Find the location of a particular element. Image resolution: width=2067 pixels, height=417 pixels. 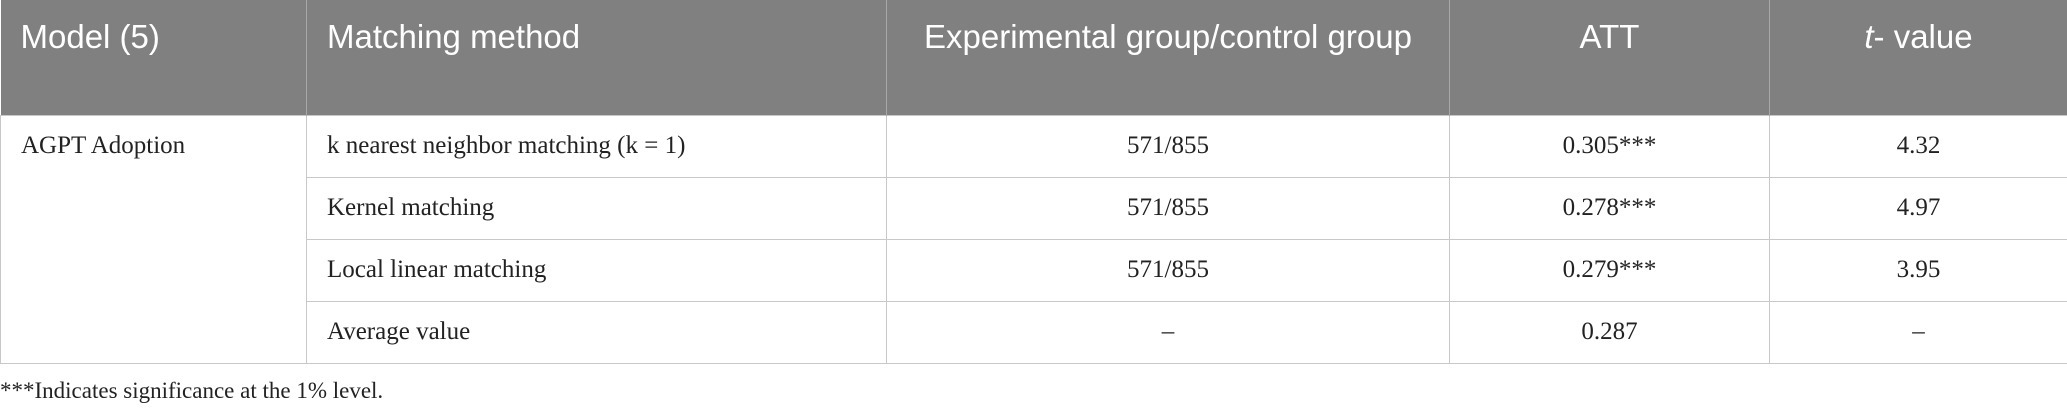

table-cell: Kernel matching is located at coordinates (596, 208).